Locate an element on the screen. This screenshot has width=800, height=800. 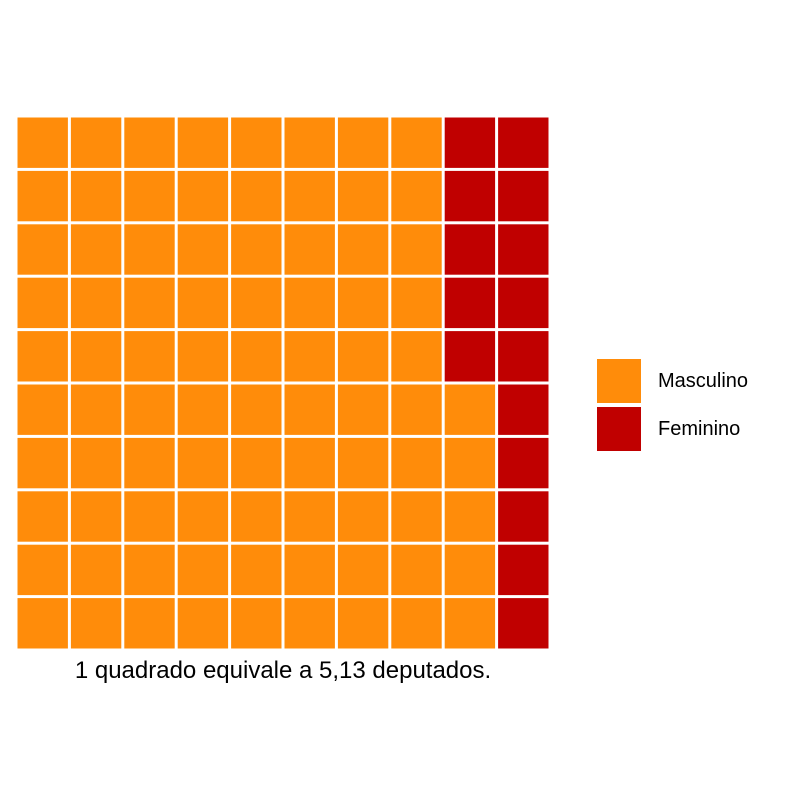
chart-caption: 1 quadrado equivale a 5,13 deputados. is located at coordinates (283, 670).